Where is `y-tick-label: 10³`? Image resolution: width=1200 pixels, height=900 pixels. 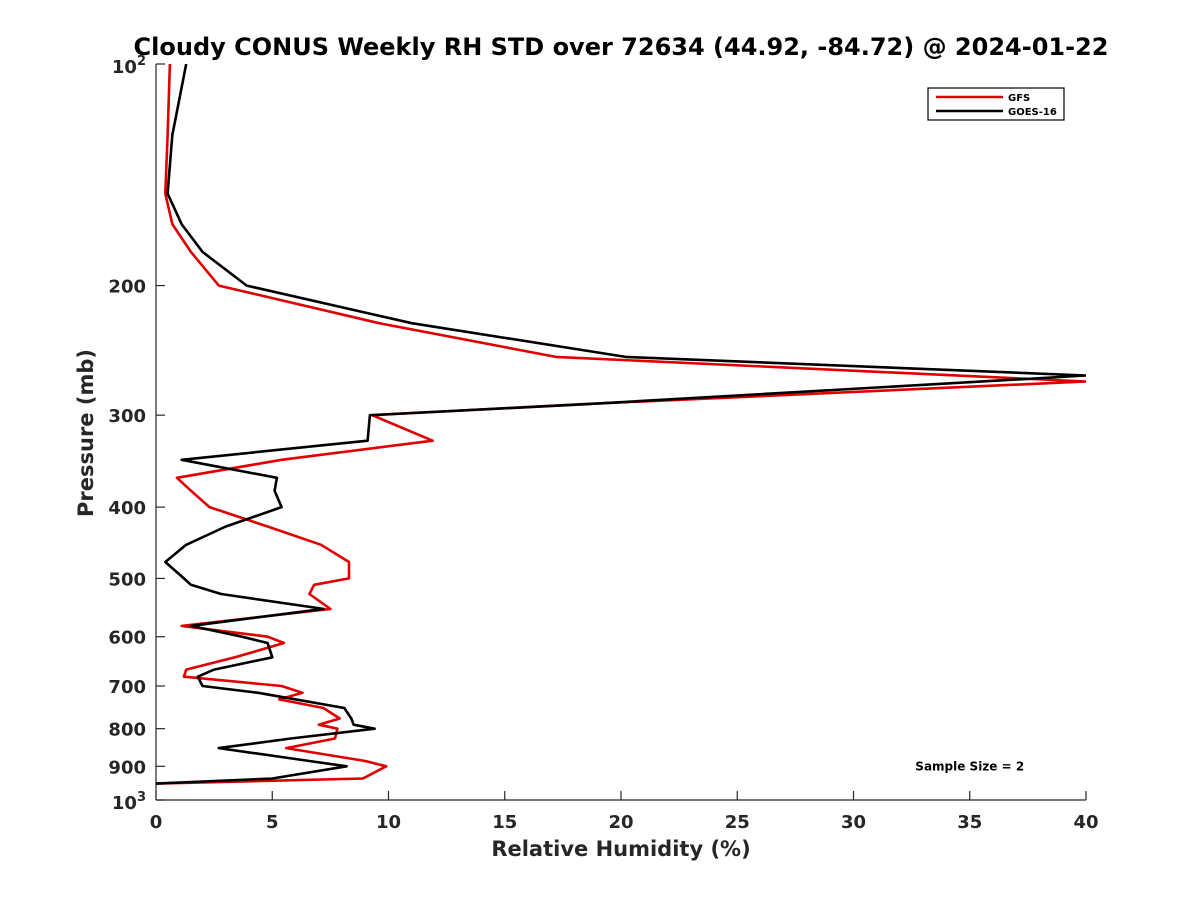 y-tick-label: 10³ is located at coordinates (129, 802).